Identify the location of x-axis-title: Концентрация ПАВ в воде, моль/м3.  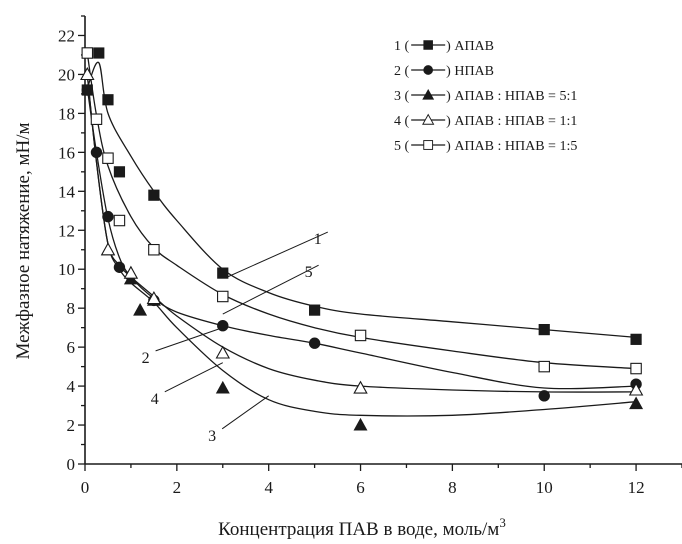
(362, 527).